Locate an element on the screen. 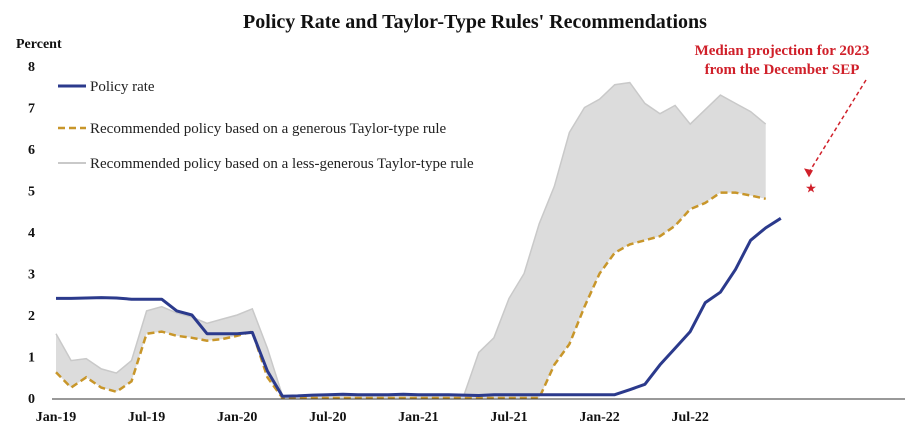 This screenshot has width=923, height=435. legend-label: Policy rate is located at coordinates (122, 87).